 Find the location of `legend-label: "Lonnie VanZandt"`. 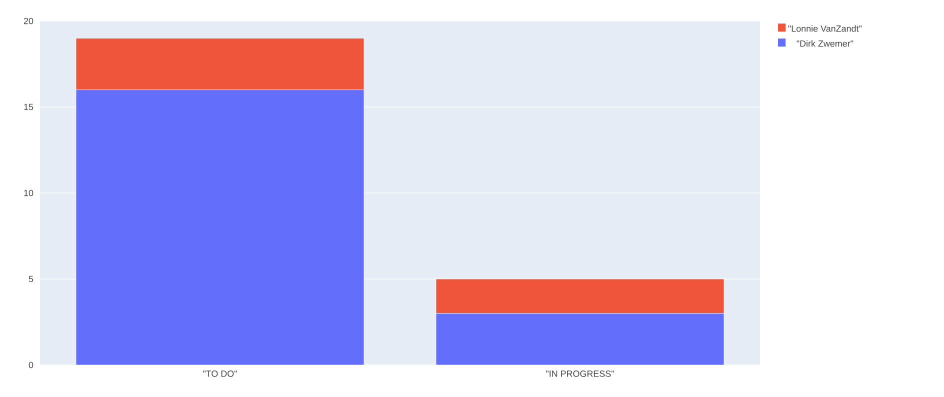

legend-label: "Lonnie VanZandt" is located at coordinates (825, 28).